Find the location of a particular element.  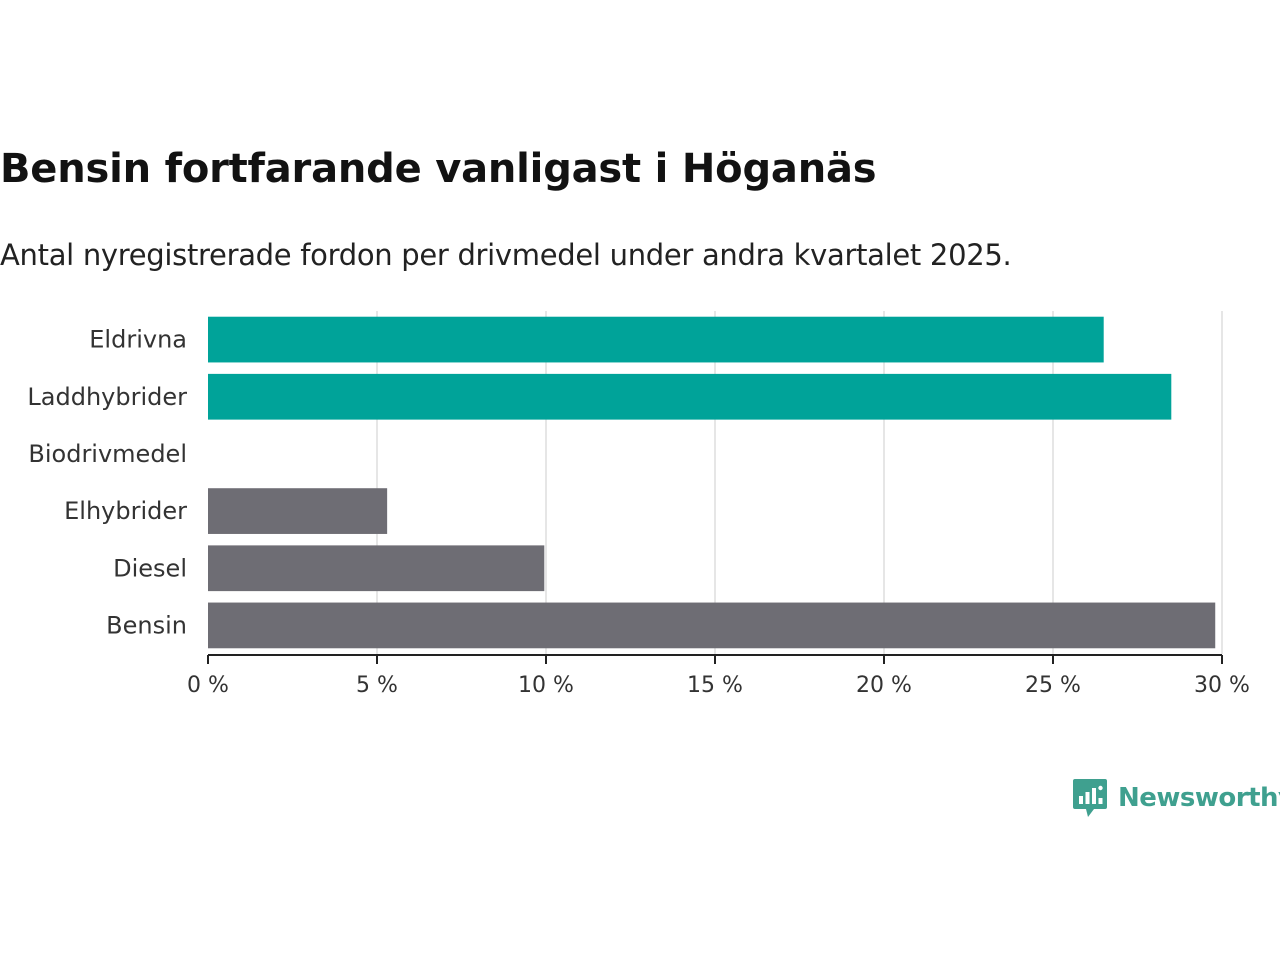

logo-text: Newsworthy is located at coordinates (1199, 798).